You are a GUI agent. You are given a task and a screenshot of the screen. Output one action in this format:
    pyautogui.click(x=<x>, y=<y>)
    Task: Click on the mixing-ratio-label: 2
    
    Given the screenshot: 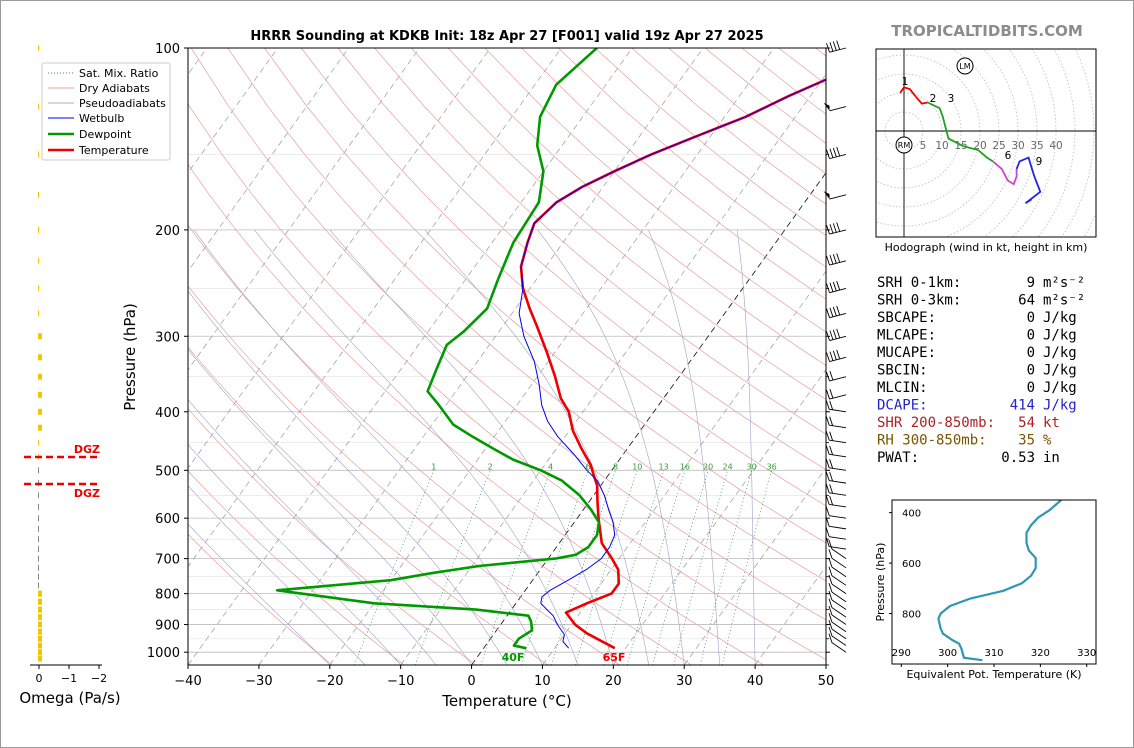 What is the action you would take?
    pyautogui.click(x=490, y=466)
    